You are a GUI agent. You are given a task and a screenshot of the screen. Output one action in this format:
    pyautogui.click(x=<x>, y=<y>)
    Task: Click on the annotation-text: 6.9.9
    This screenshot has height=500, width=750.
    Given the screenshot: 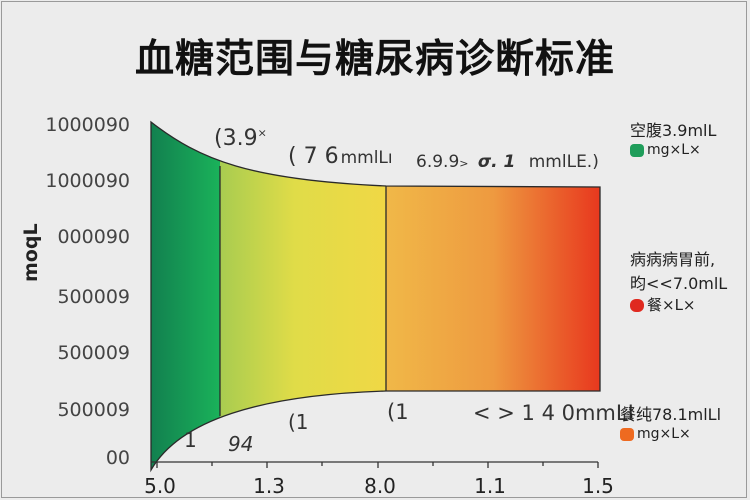 What is the action you would take?
    pyautogui.click(x=438, y=162)
    